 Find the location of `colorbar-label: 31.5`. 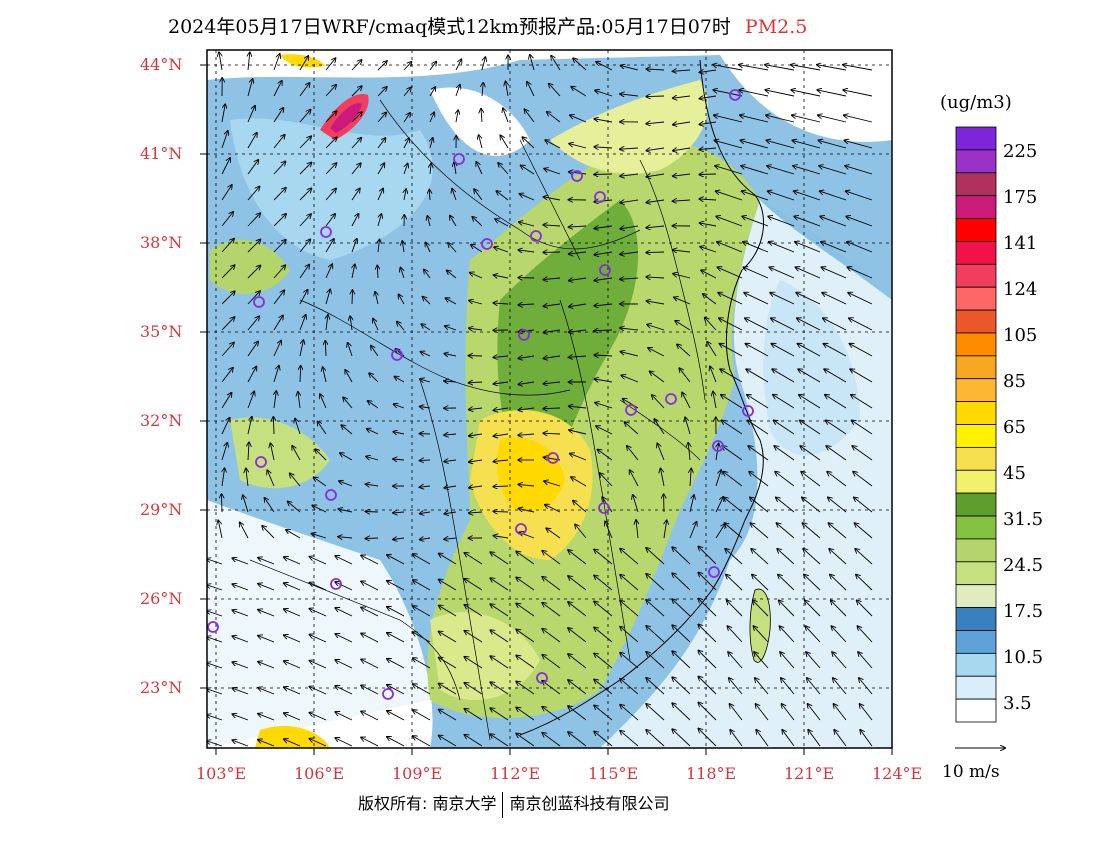

colorbar-label: 31.5 is located at coordinates (1023, 519).